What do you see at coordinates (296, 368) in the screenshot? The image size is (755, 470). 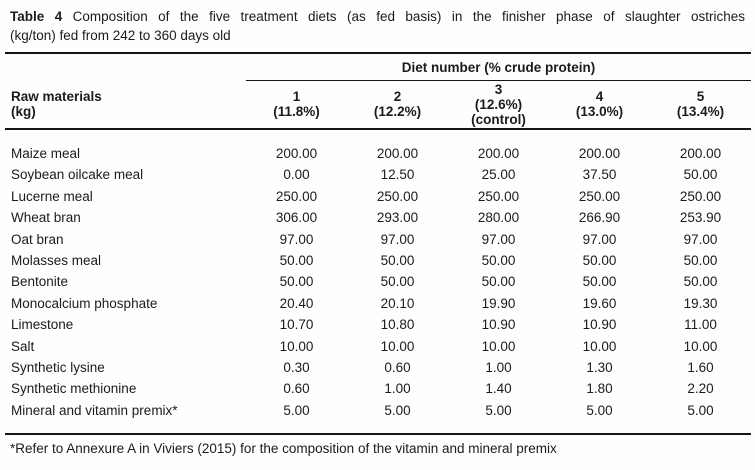 I see `amount-cell: 0.30` at bounding box center [296, 368].